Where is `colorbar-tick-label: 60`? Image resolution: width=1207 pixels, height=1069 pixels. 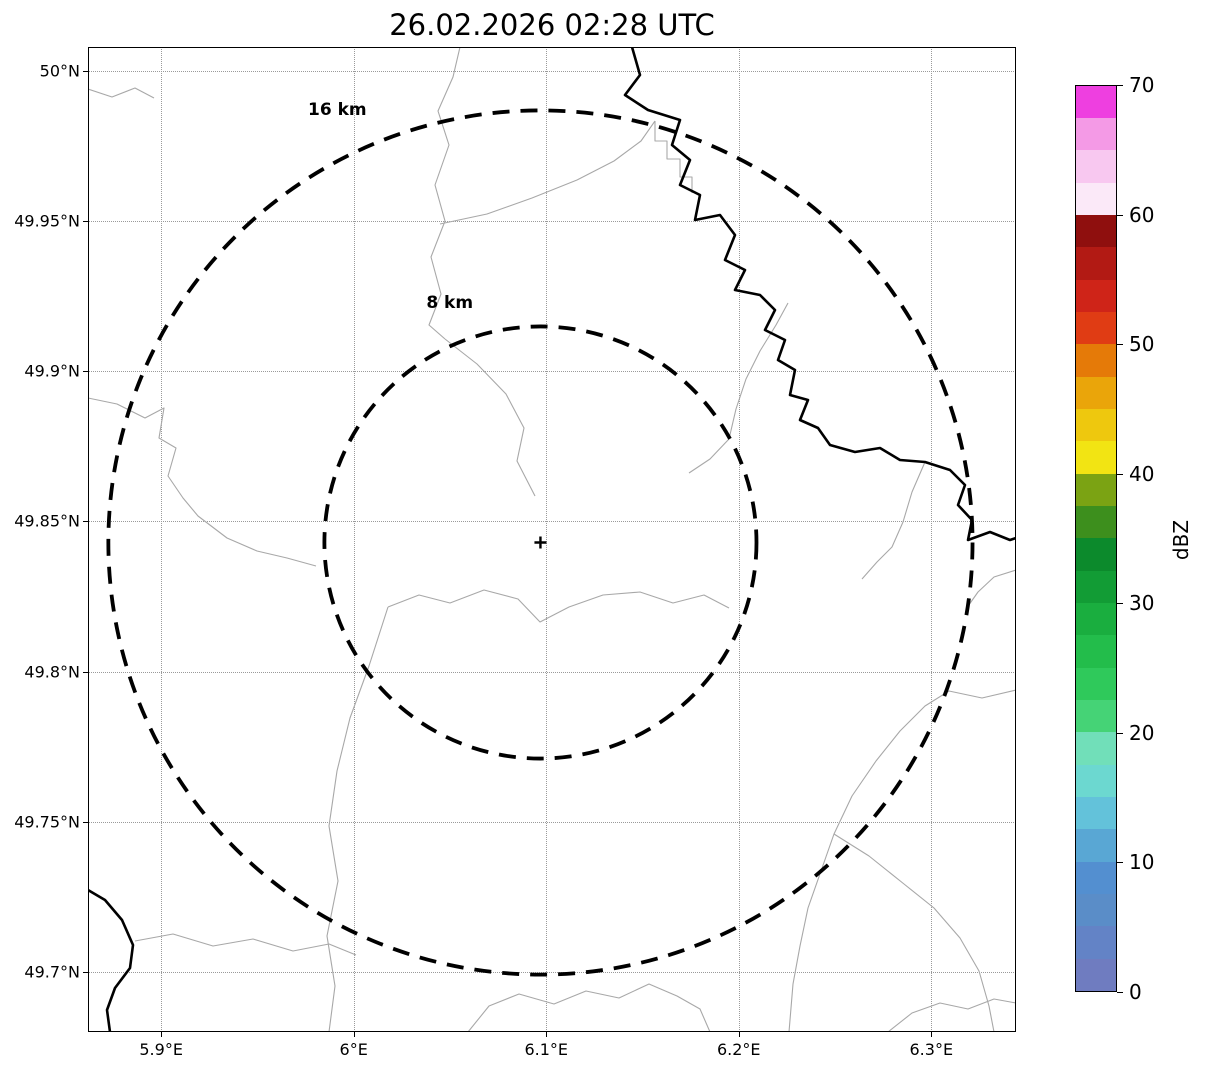 colorbar-tick-label: 60 is located at coordinates (1142, 214).